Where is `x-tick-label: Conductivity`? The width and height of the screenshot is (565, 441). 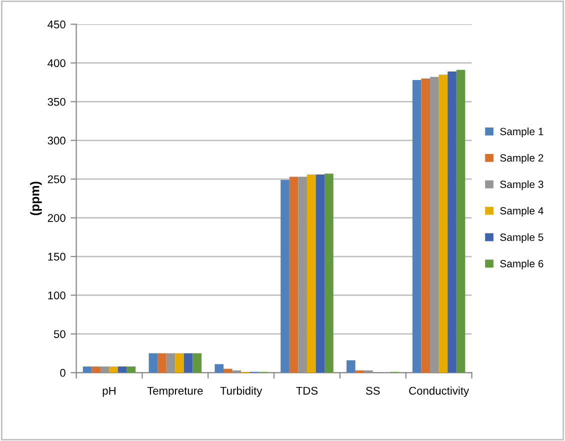 x-tick-label: Conductivity is located at coordinates (439, 391).